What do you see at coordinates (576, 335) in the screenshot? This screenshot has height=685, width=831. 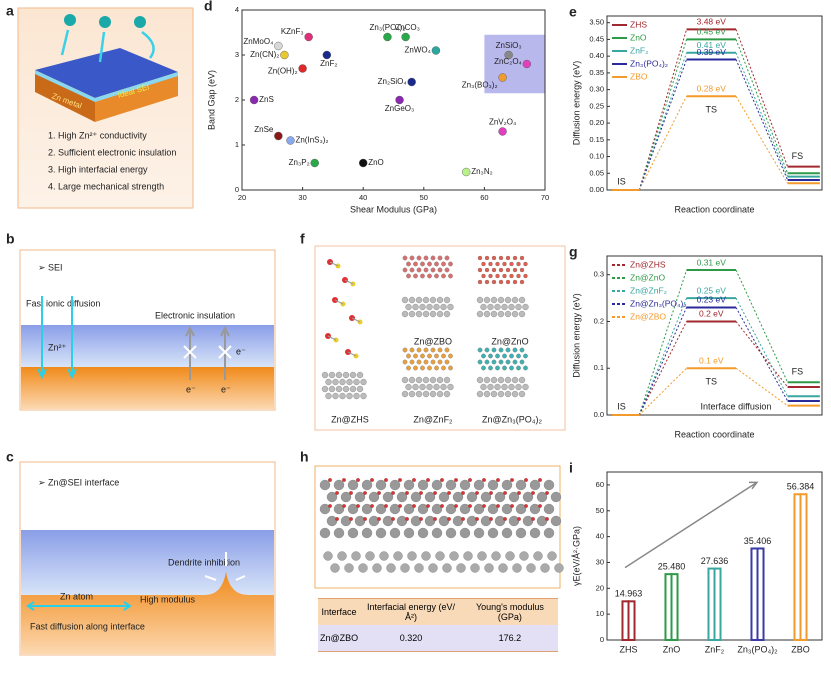 I see `y-axis-title: Diffusion energy (eV)` at bounding box center [576, 335].